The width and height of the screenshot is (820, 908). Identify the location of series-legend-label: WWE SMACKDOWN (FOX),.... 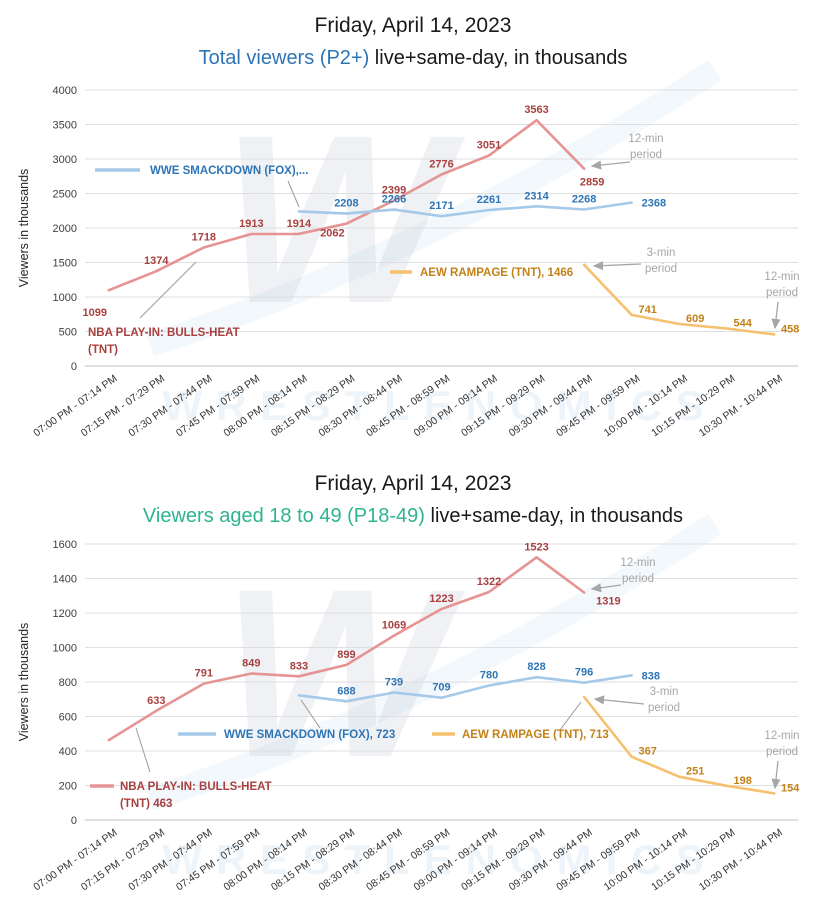
(229, 171).